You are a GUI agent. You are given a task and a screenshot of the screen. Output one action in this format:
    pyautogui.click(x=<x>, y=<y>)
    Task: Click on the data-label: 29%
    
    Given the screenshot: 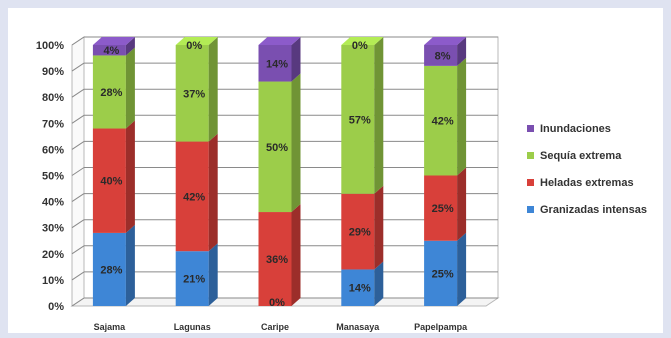 What is the action you would take?
    pyautogui.click(x=360, y=233)
    